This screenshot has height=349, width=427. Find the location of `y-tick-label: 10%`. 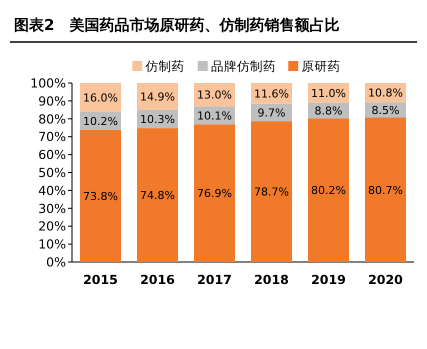

y-tick-label: 10% is located at coordinates (52, 244).